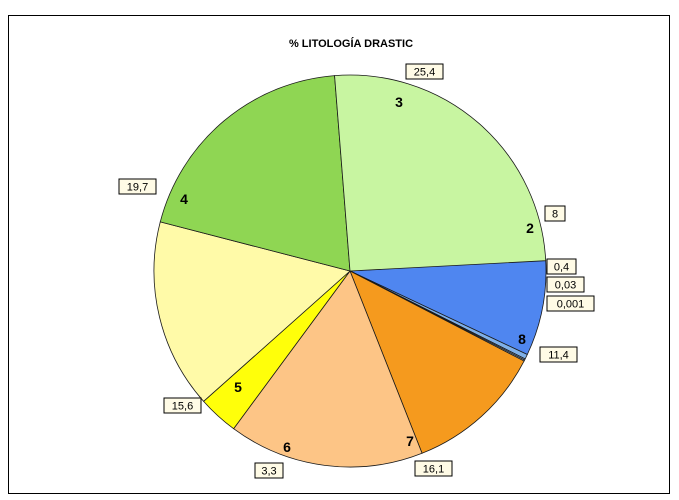 The height and width of the screenshot is (500, 679). I want to click on value-label: 15,6, so click(182, 407).